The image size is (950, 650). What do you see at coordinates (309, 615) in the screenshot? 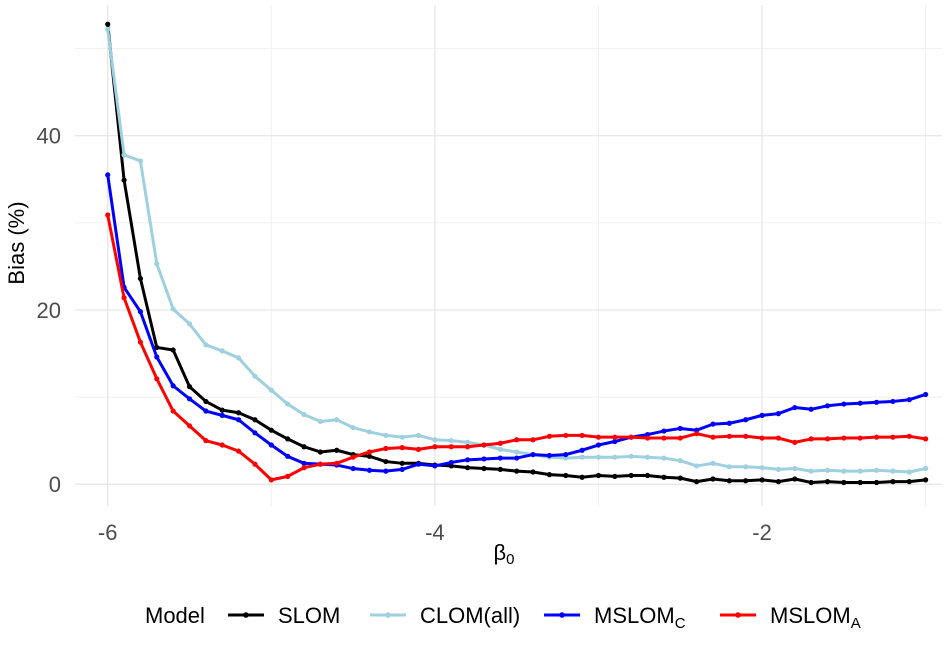
I see `legend-label-main: SLOM` at bounding box center [309, 615].